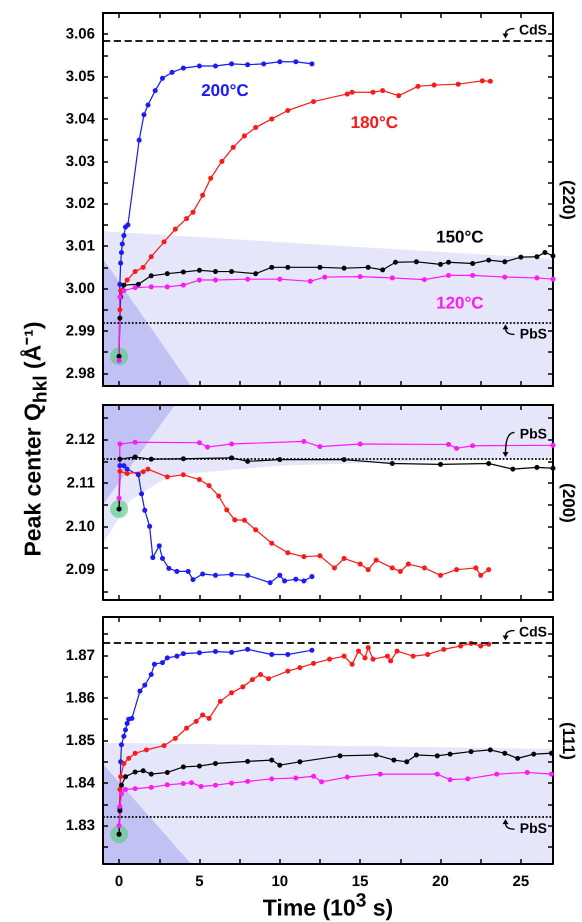  Describe the element at coordinates (460, 236) in the screenshot. I see `annotation: 150°C` at that location.